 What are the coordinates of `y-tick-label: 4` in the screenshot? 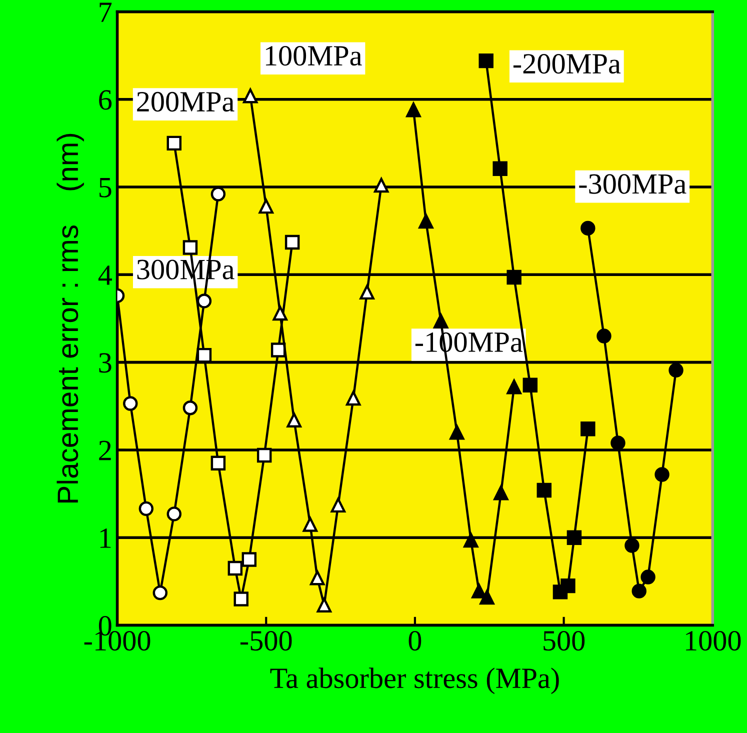 It's located at (105, 275).